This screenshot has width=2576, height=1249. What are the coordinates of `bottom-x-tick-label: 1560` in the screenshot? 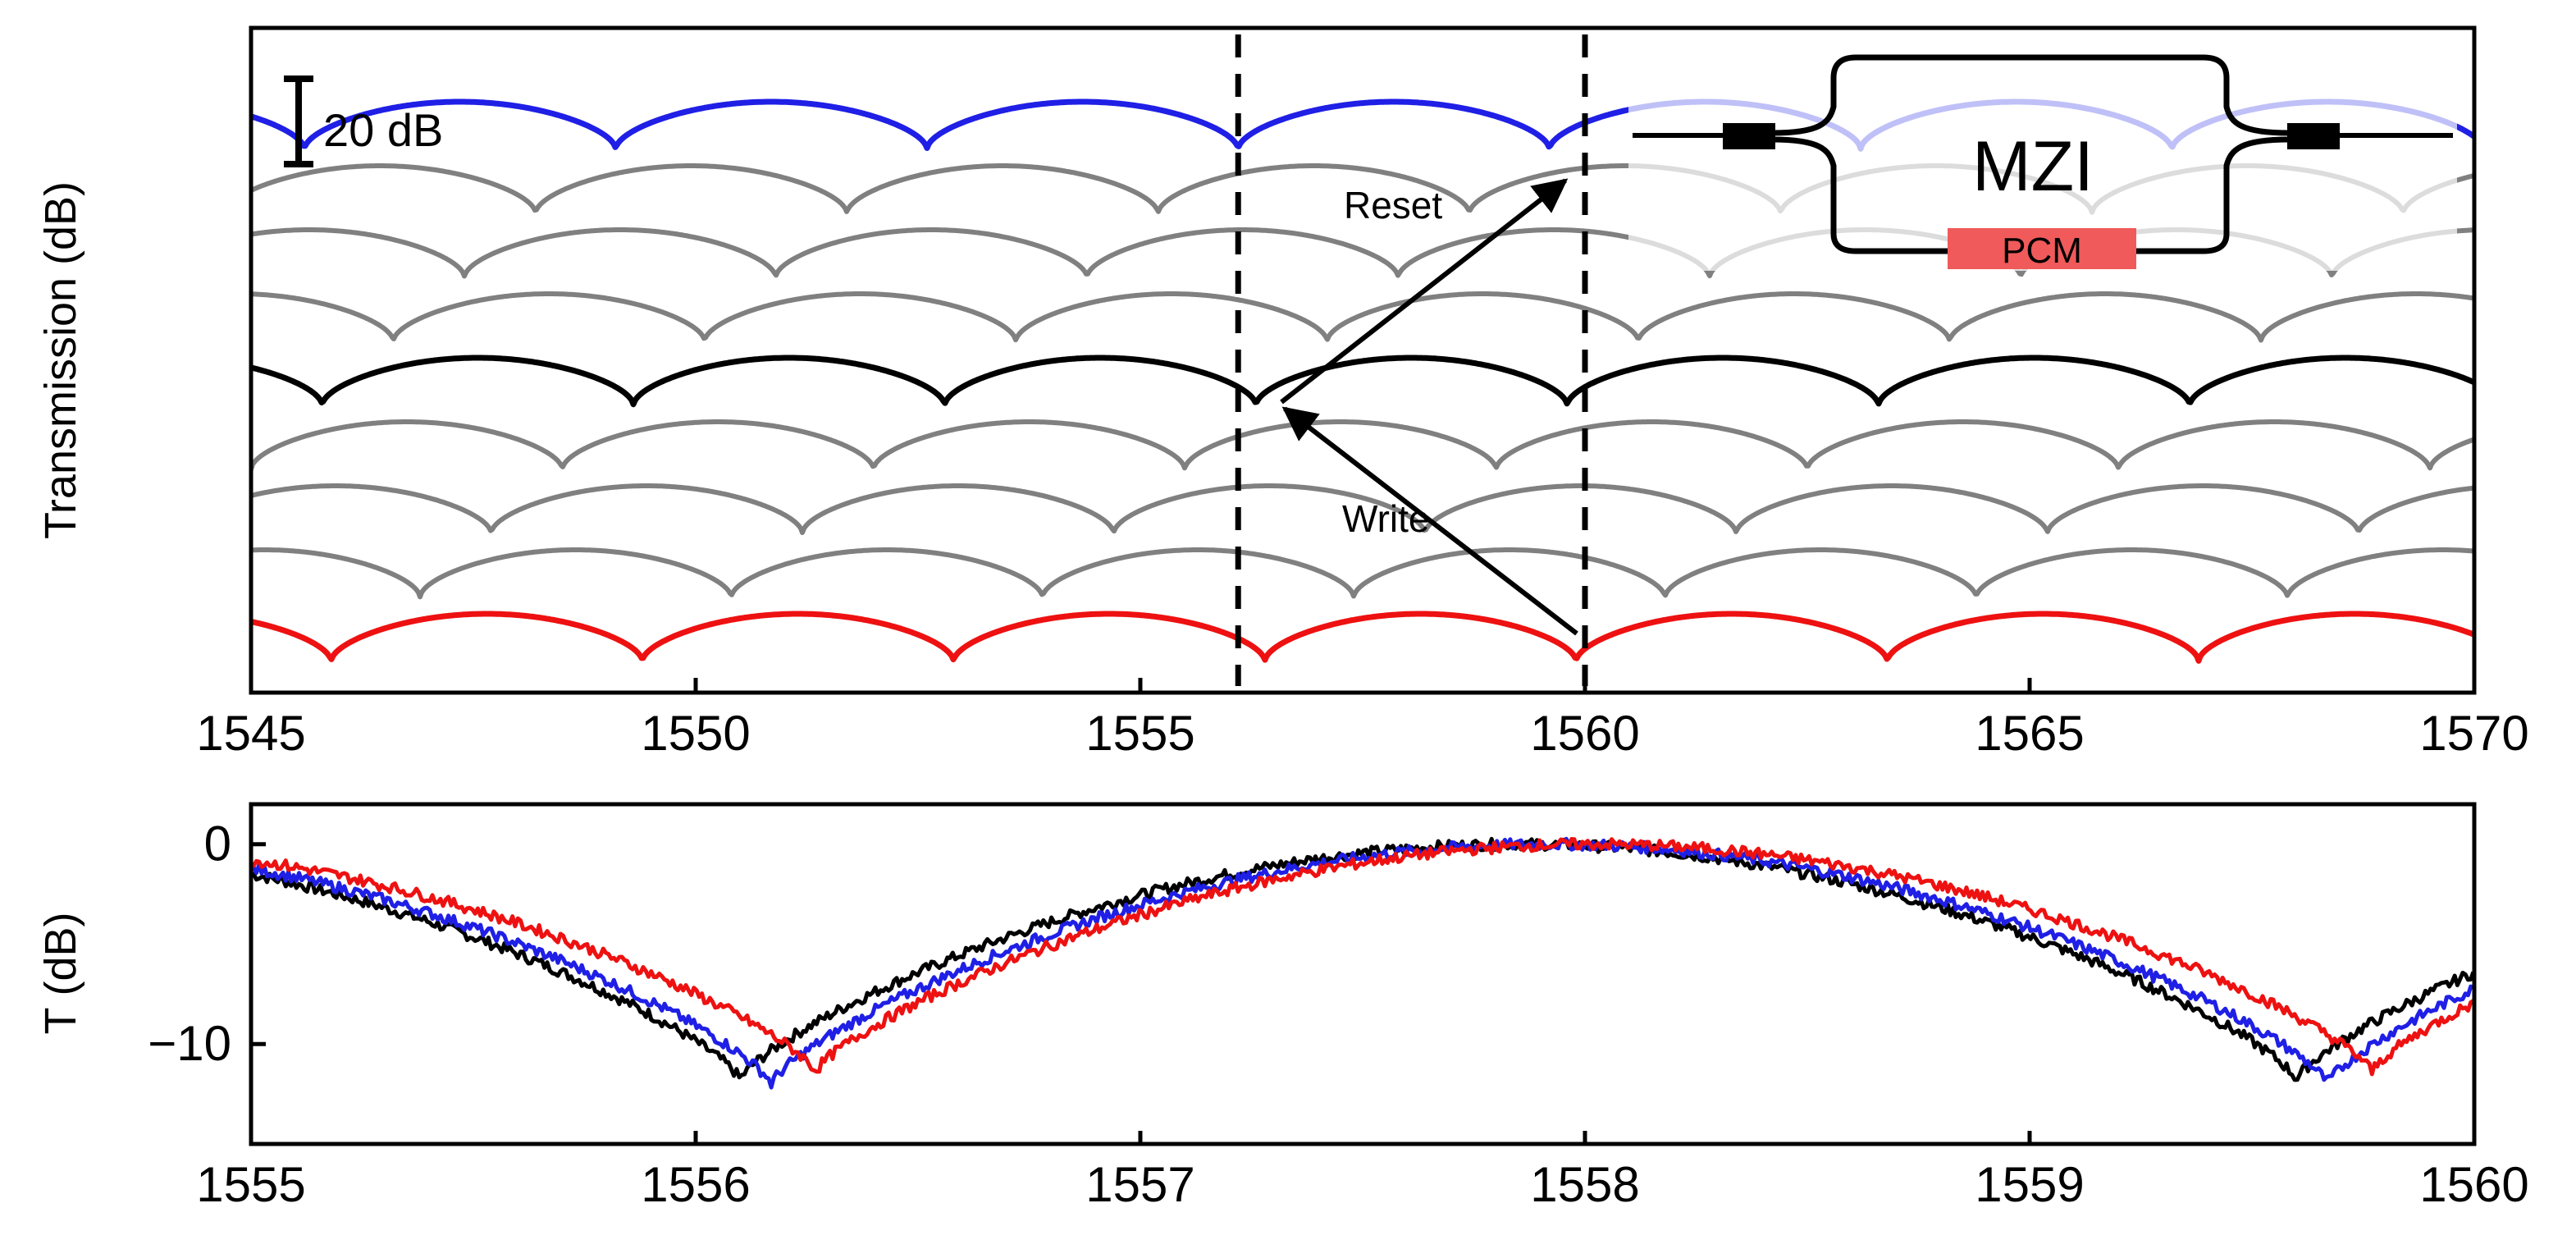 It's located at (2473, 1184).